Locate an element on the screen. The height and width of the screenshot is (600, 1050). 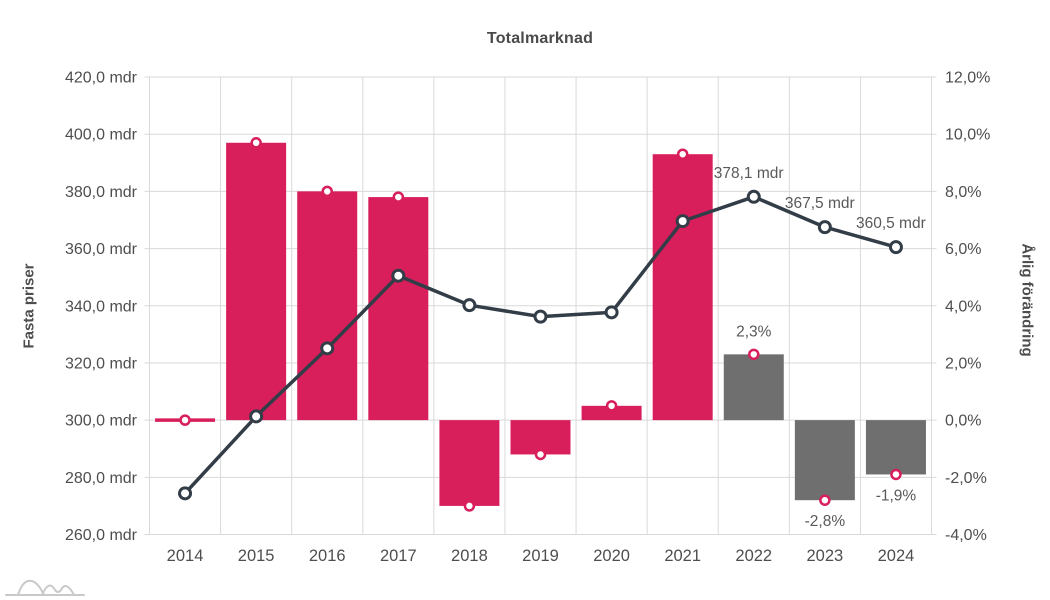
x-axis-tick-2020: 2020 is located at coordinates (611, 556).